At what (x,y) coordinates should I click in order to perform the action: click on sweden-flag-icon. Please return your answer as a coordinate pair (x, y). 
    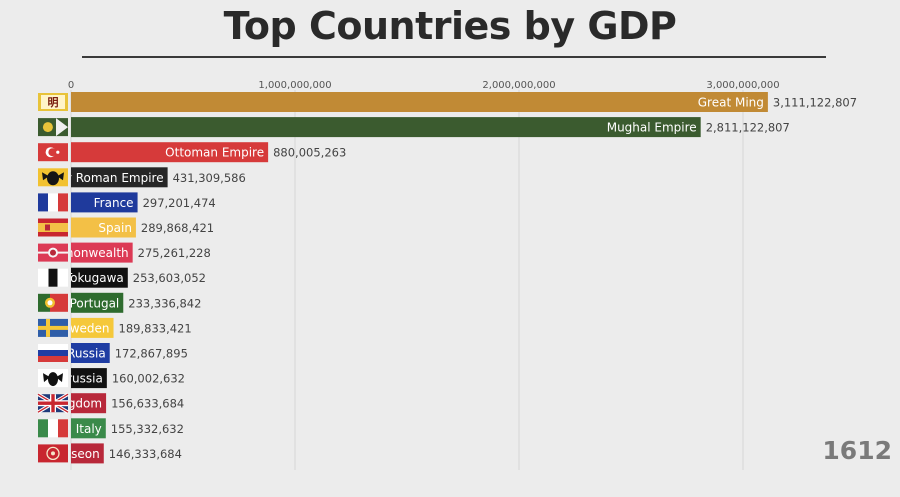
    Looking at the image, I should click on (53, 327).